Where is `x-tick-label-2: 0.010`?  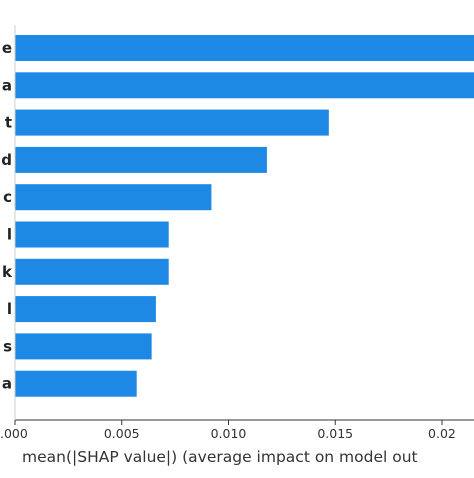 x-tick-label-2: 0.010 is located at coordinates (229, 433).